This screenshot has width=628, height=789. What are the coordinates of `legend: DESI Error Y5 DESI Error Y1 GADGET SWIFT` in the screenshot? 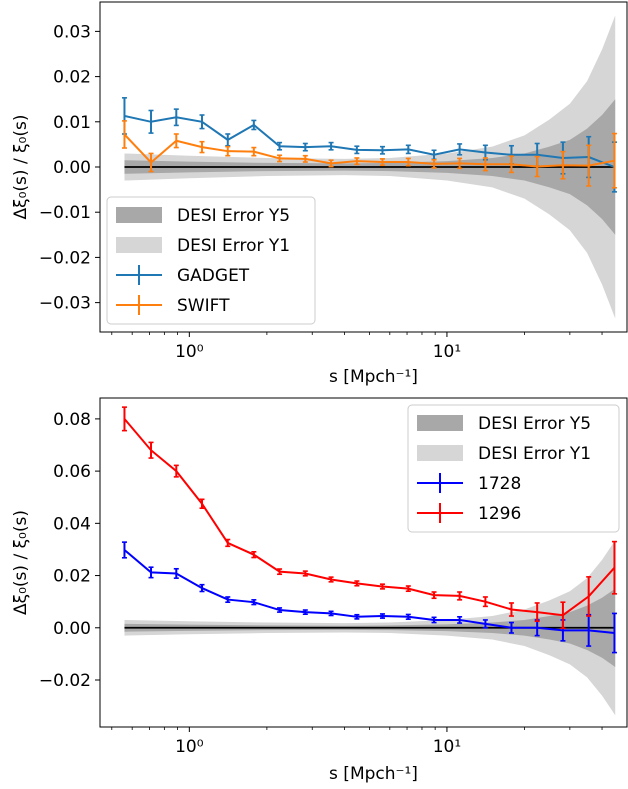 It's located at (211, 260).